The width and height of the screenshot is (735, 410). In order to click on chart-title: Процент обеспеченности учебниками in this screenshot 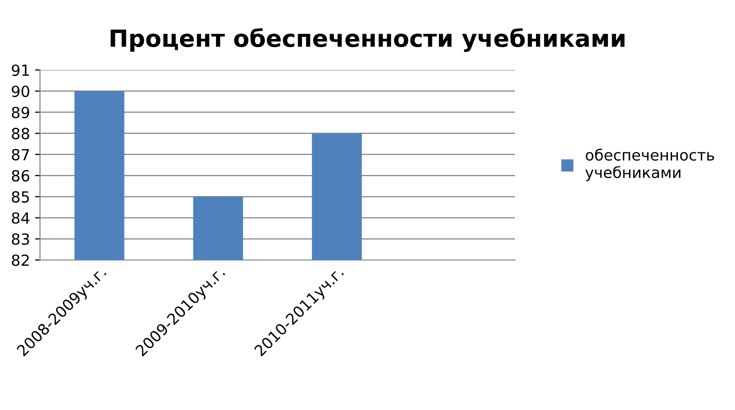, I will do `click(367, 40)`.